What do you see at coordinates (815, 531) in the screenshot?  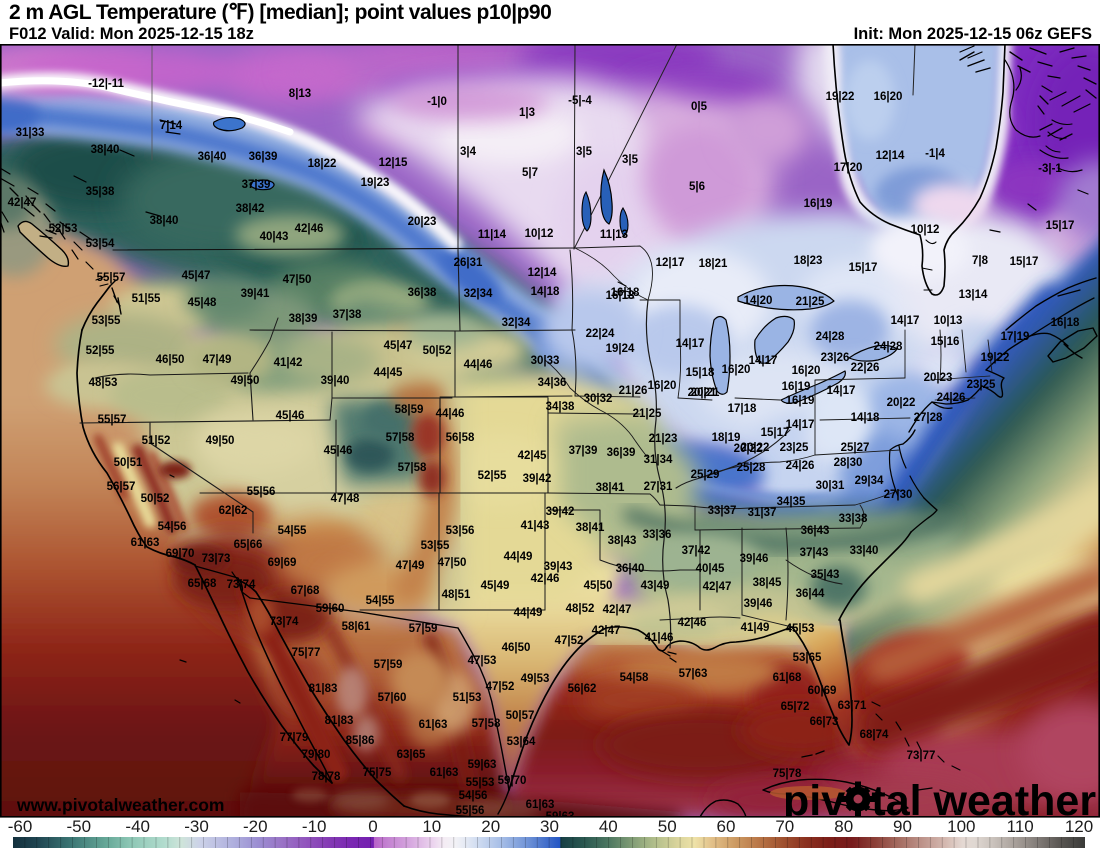 I see `svg-text: 36|43` at bounding box center [815, 531].